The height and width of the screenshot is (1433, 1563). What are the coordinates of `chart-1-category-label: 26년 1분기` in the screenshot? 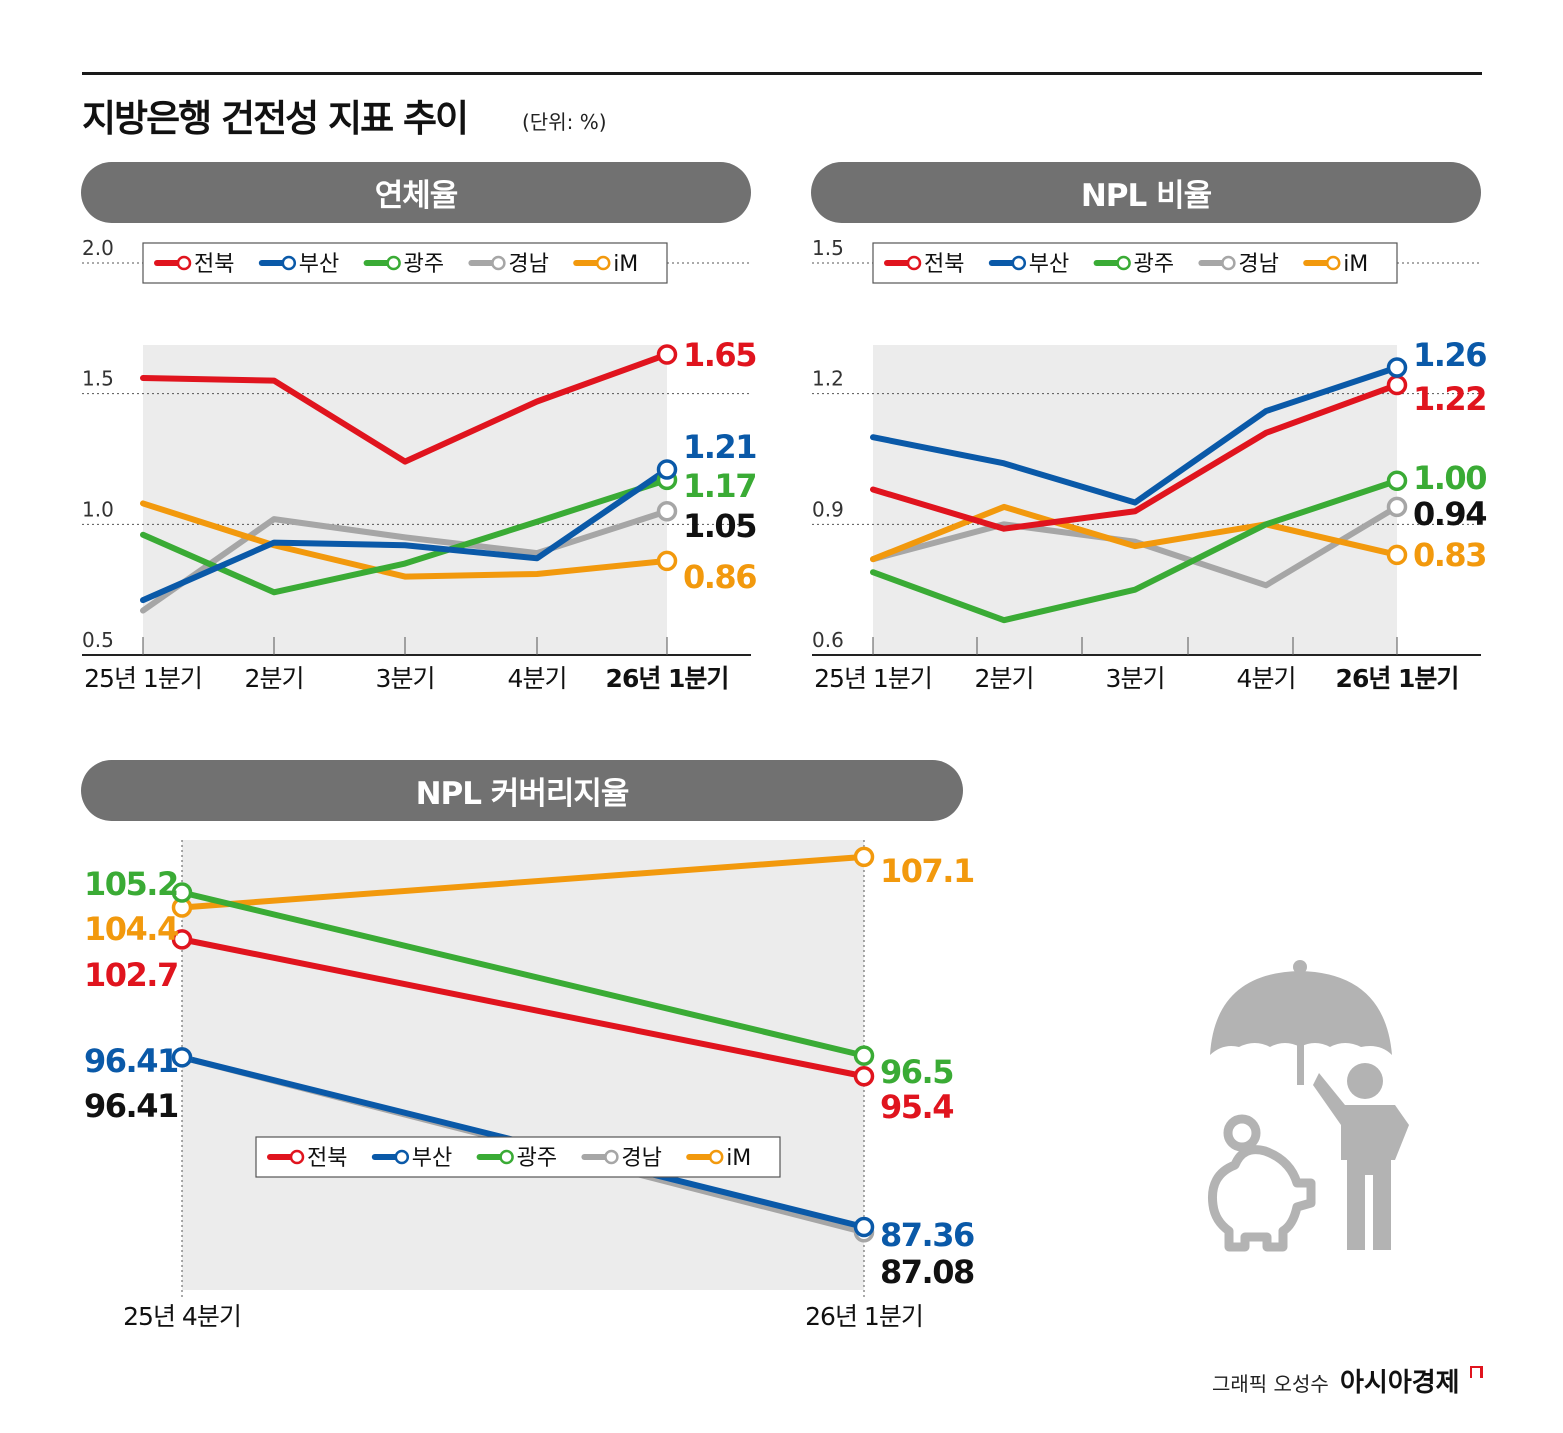 It's located at (667, 678).